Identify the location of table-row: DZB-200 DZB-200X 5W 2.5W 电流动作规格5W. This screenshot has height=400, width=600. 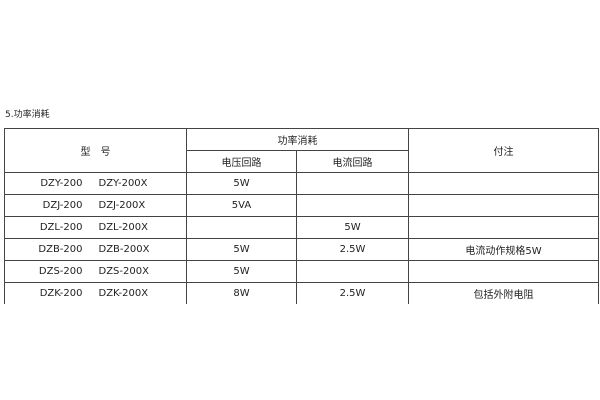
(301, 249).